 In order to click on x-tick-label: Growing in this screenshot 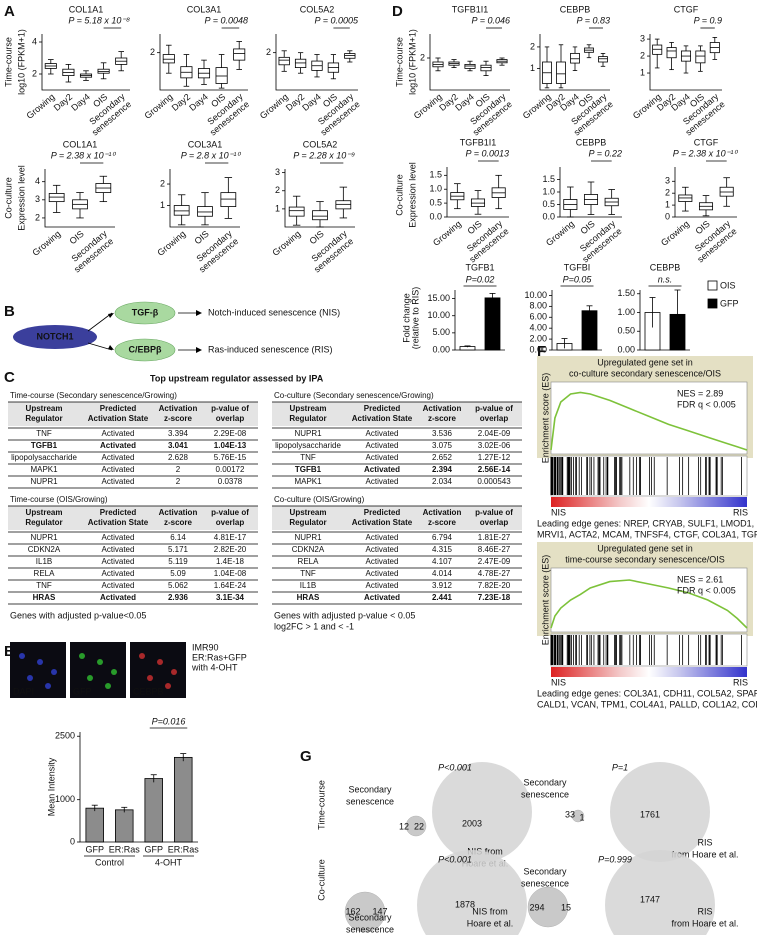, I will do `click(46, 243)`.